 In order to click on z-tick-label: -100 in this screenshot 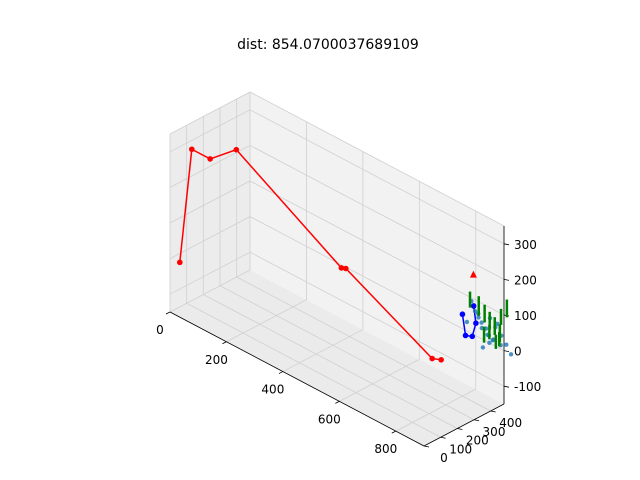, I will do `click(527, 387)`.